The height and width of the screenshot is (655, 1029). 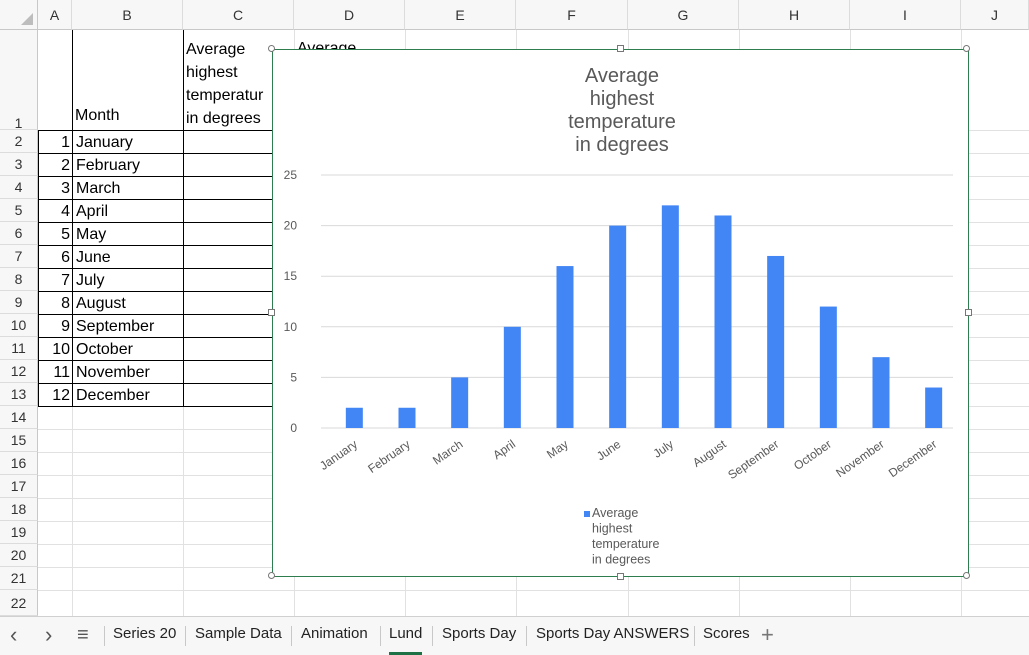 I want to click on month-name-cell: July, so click(x=128, y=280).